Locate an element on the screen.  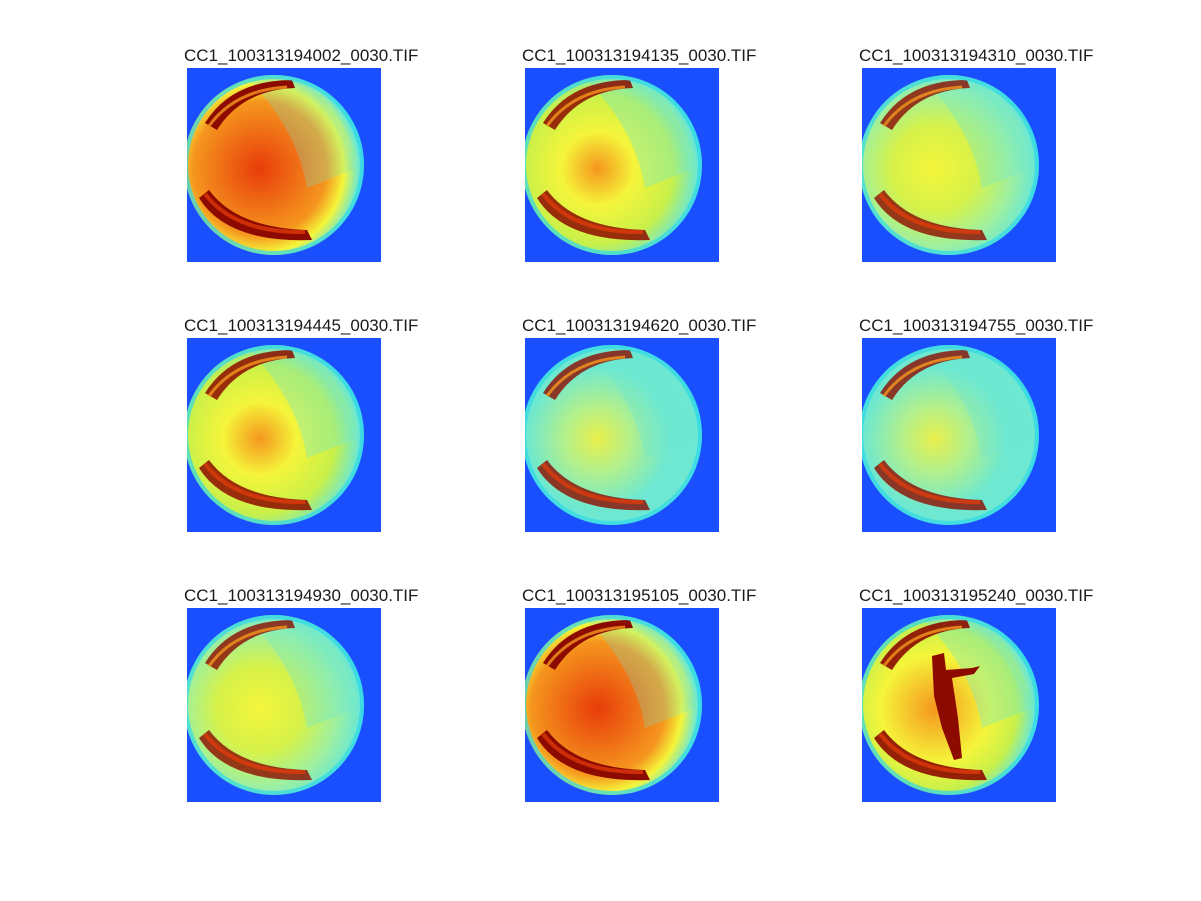
panel-title: CC1_100313194930_0030.TIF is located at coordinates (301, 595).